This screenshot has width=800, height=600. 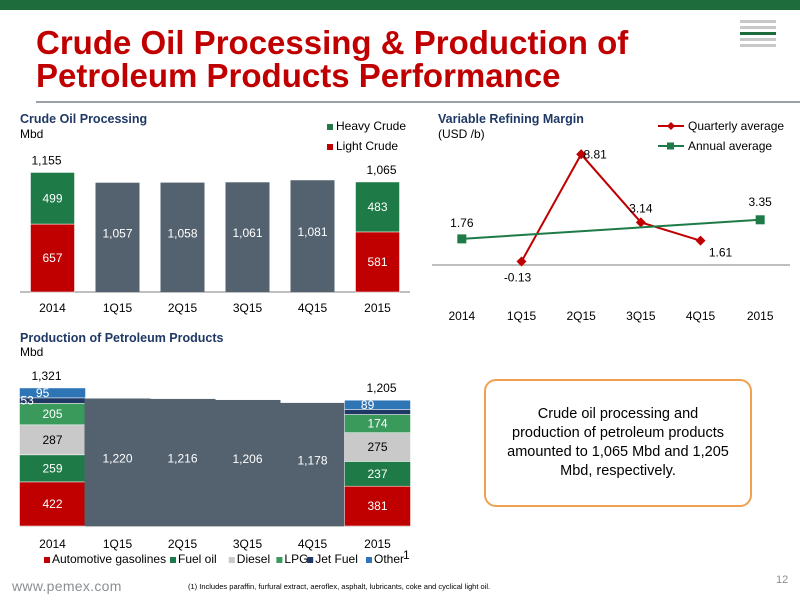 What do you see at coordinates (419, 412) in the screenshot?
I see `products-segment-label: 48` at bounding box center [419, 412].